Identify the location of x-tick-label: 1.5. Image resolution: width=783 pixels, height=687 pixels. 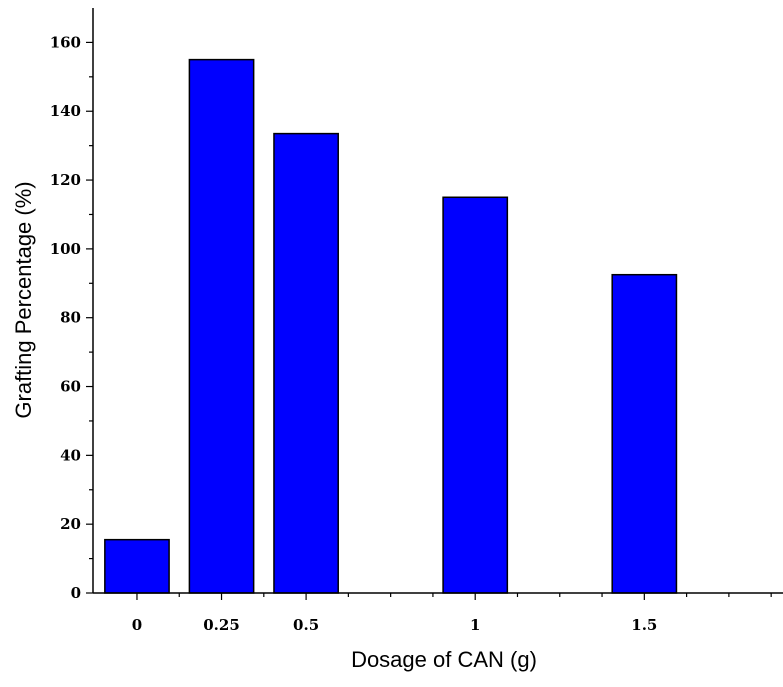
(644, 625).